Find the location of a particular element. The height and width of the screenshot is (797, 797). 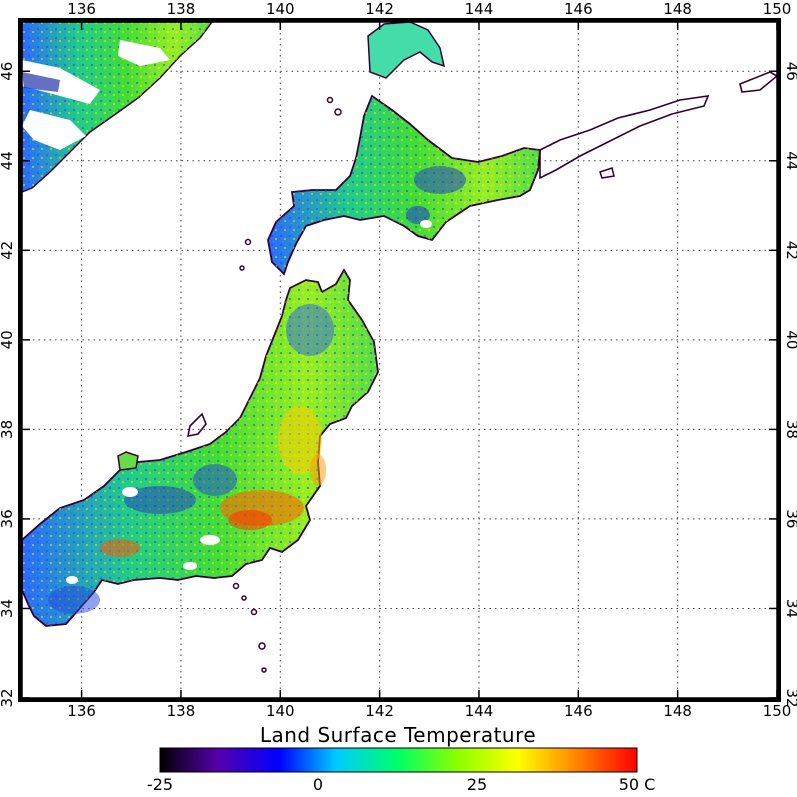

lat-tick-label-left: 38 is located at coordinates (8, 429).